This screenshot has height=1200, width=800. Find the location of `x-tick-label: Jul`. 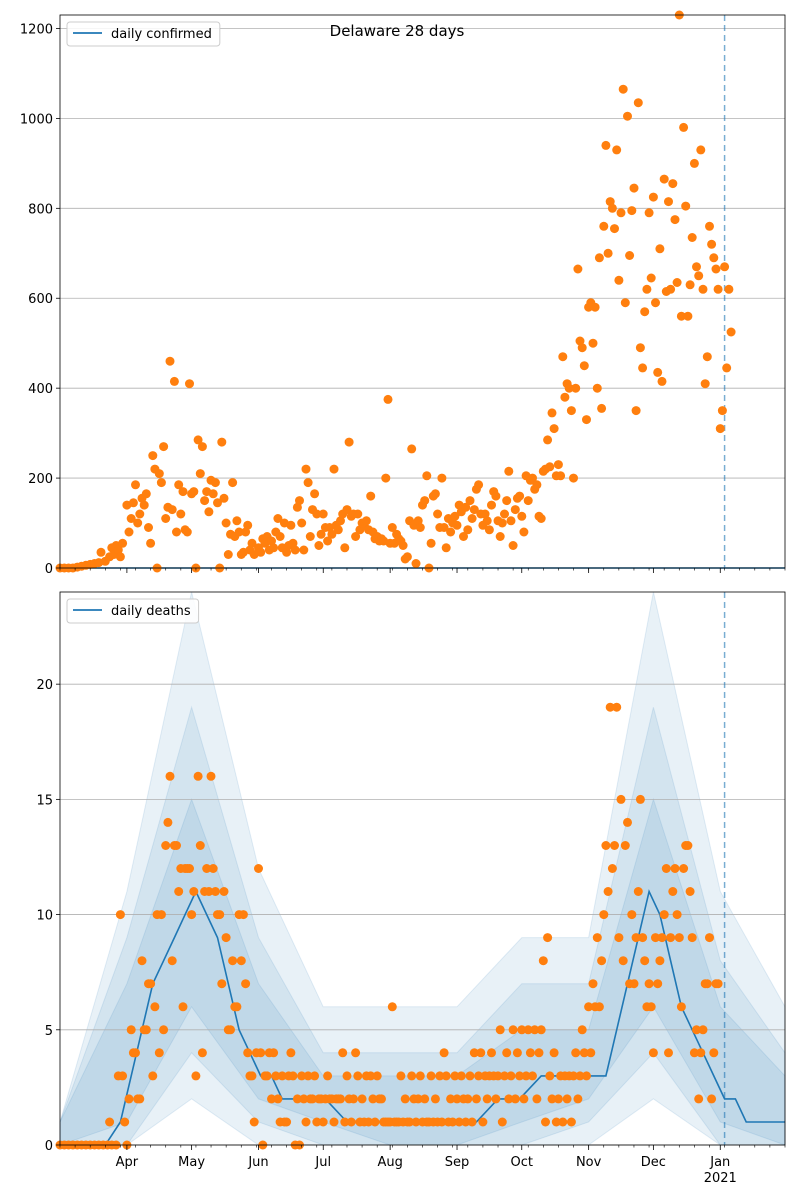

x-tick-label: Jul is located at coordinates (322, 1162).